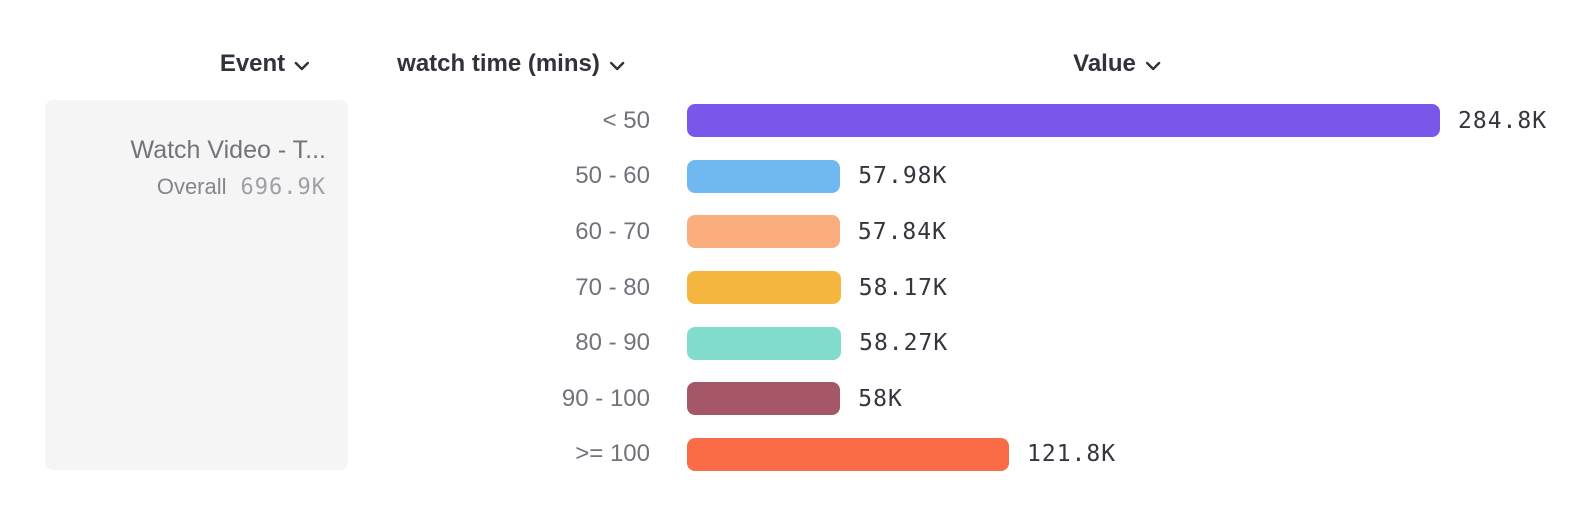 This screenshot has height=518, width=1592. What do you see at coordinates (903, 176) in the screenshot?
I see `value-label: 57.98K` at bounding box center [903, 176].